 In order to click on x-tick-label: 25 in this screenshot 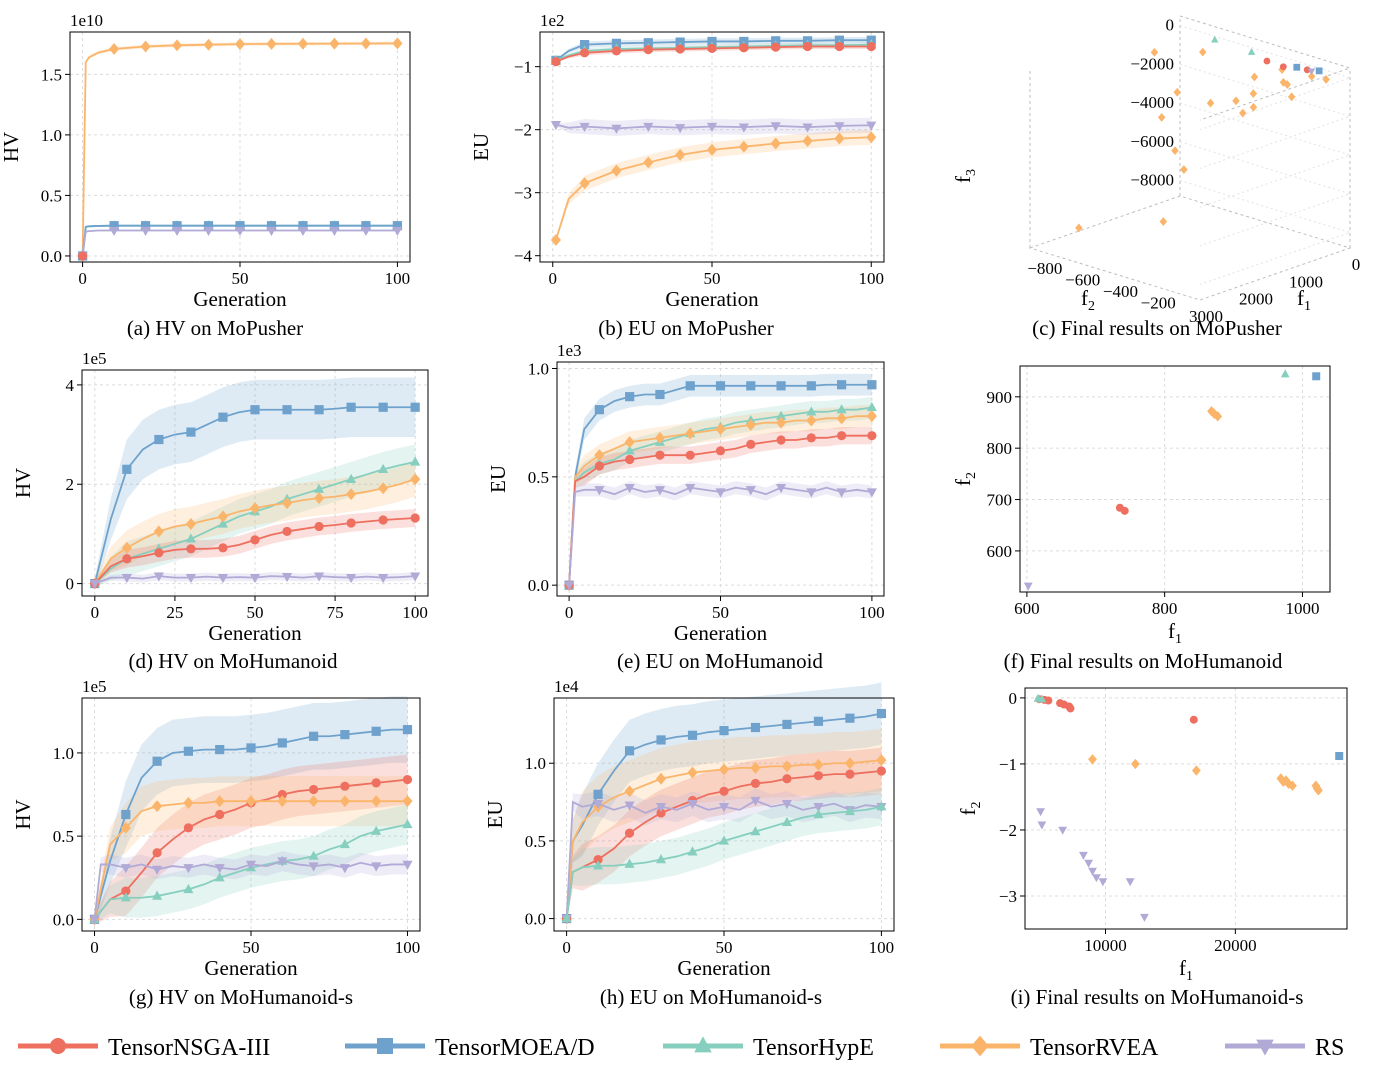, I will do `click(174, 612)`.